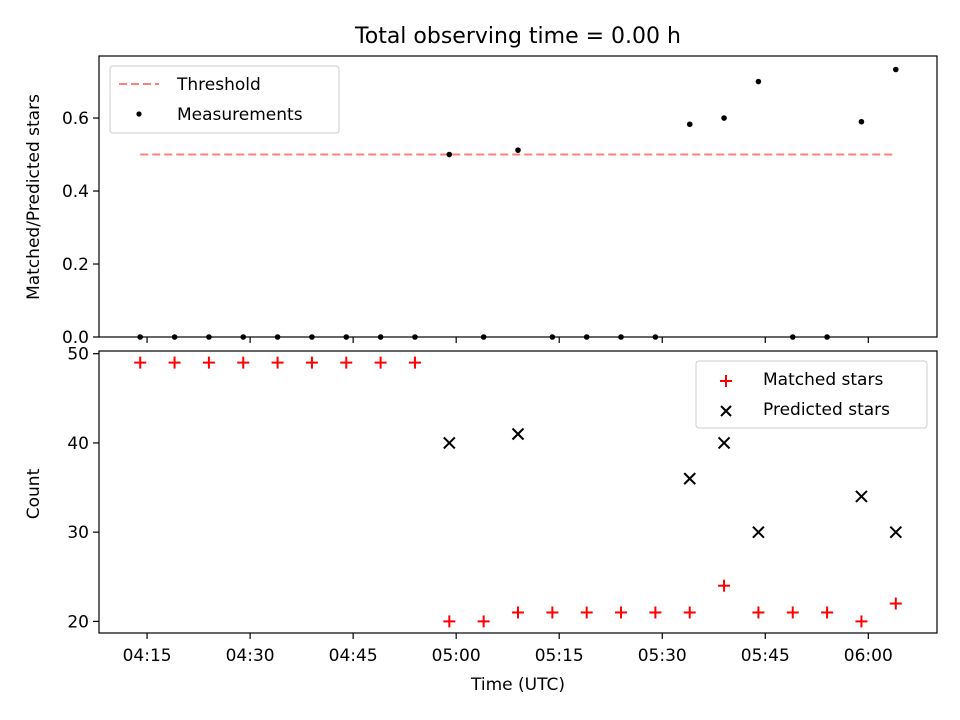 Image resolution: width=960 pixels, height=720 pixels. I want to click on bottom-y-tick-label: 50, so click(78, 355).